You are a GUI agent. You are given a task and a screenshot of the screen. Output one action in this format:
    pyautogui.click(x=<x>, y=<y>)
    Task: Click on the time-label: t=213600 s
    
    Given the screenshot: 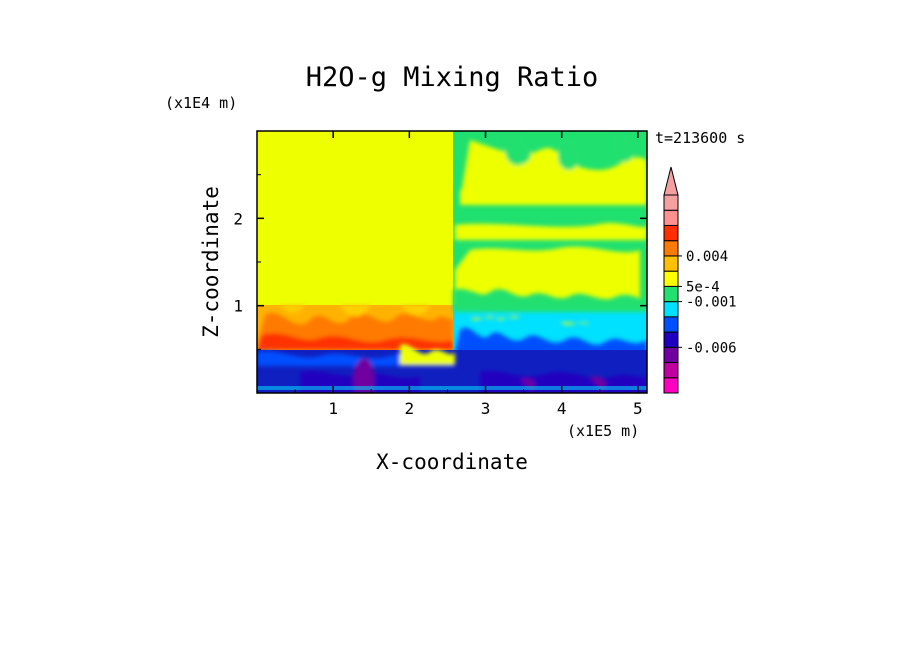 What is the action you would take?
    pyautogui.click(x=700, y=138)
    